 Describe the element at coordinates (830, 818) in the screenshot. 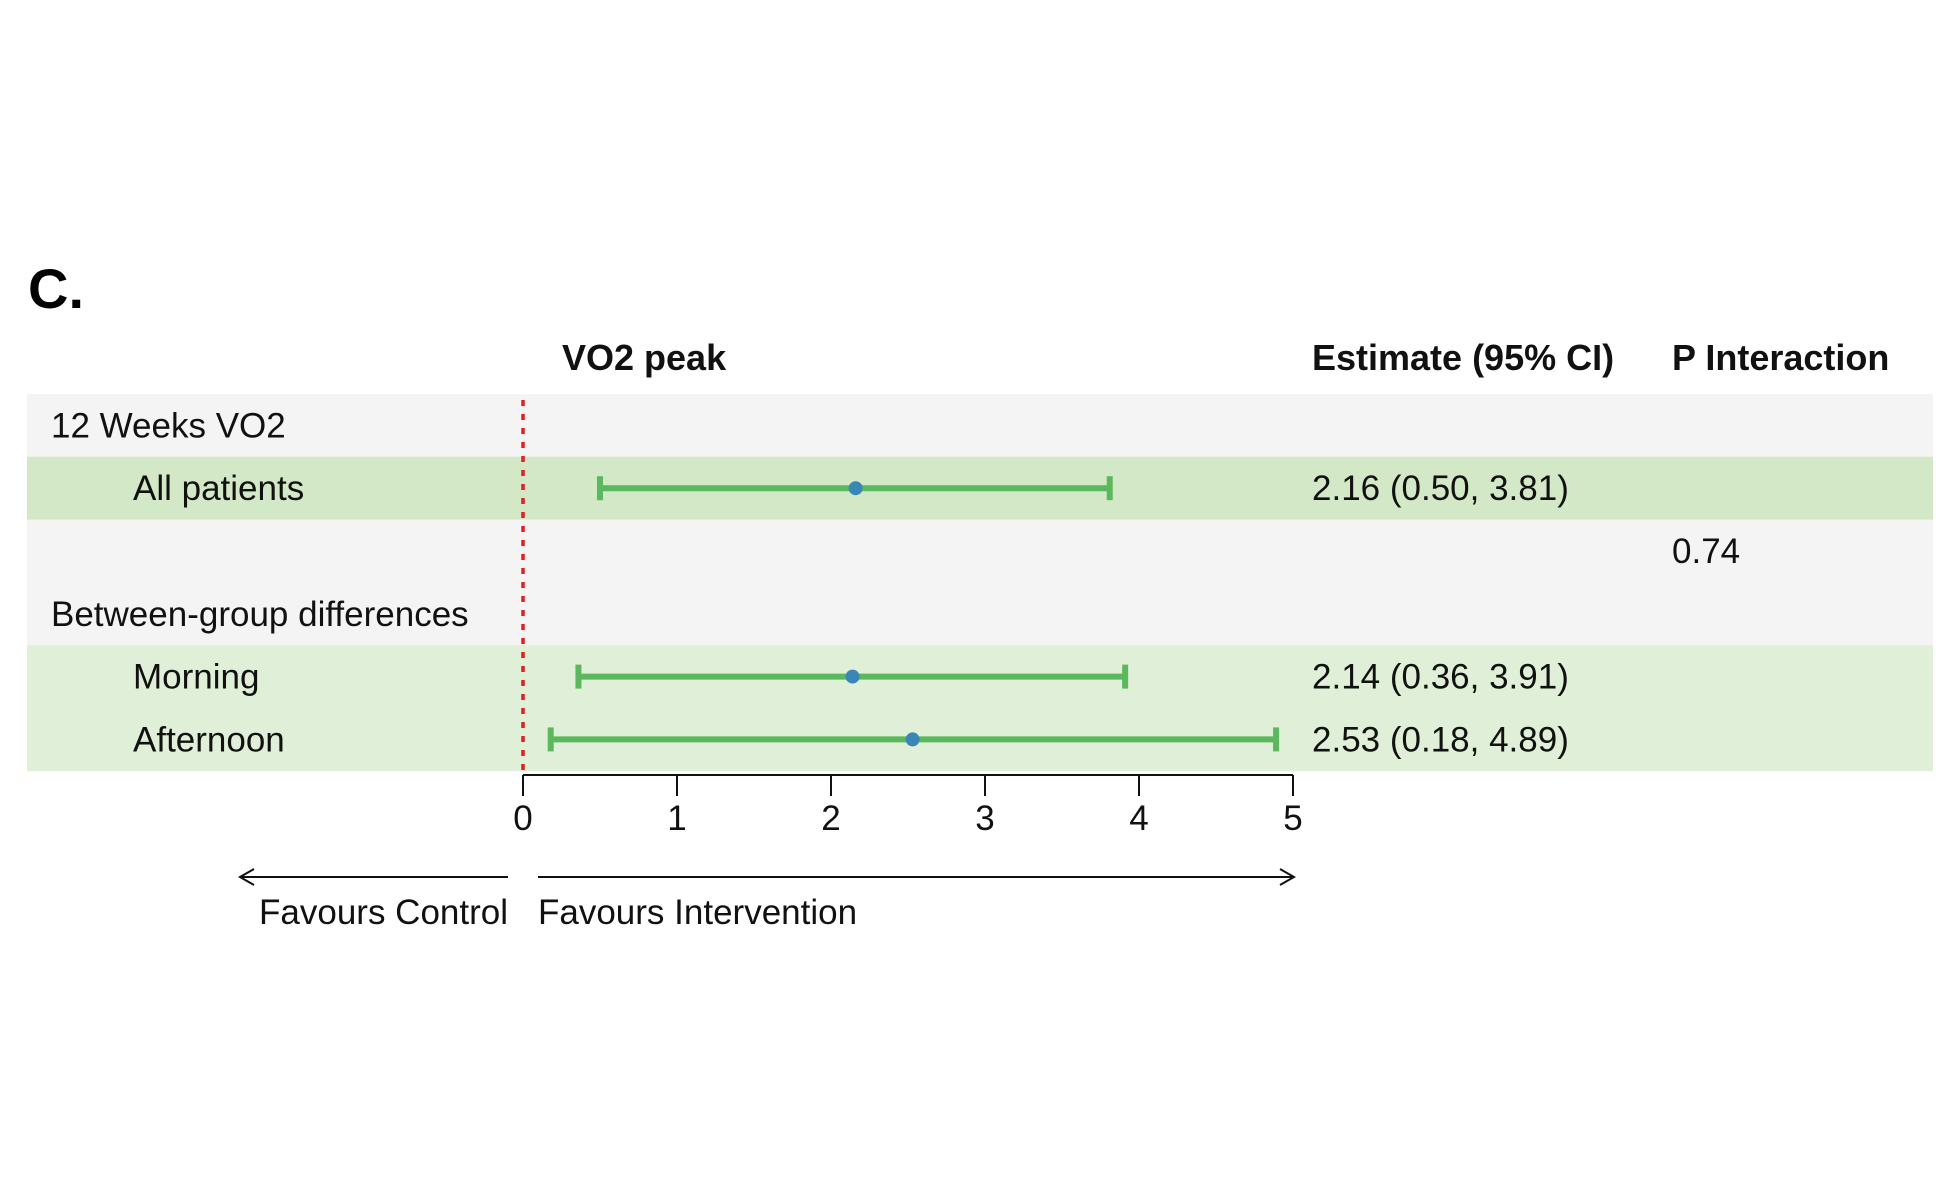

I see `x-tick-label: 2` at that location.